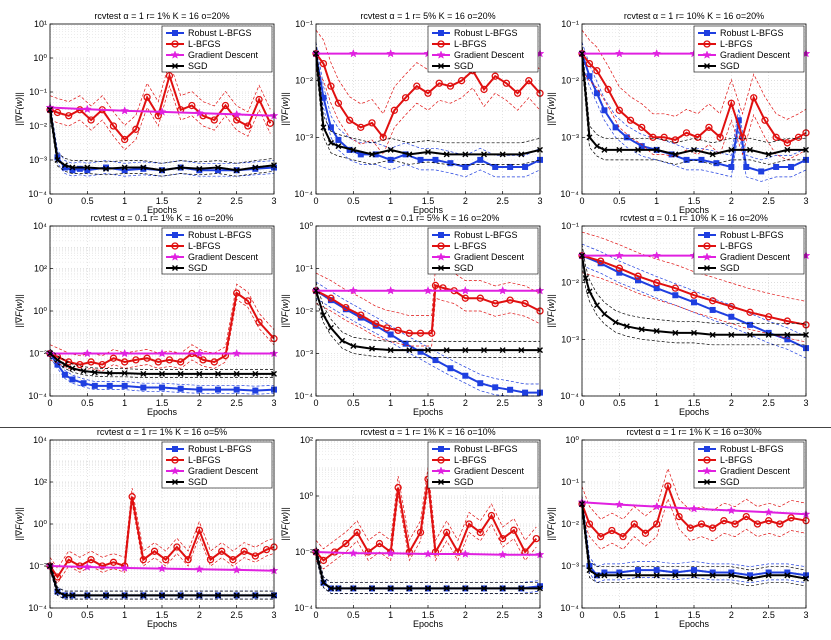 The width and height of the screenshot is (831, 640). Describe the element at coordinates (353, 403) in the screenshot. I see `x-tick-label: 0.5` at that location.